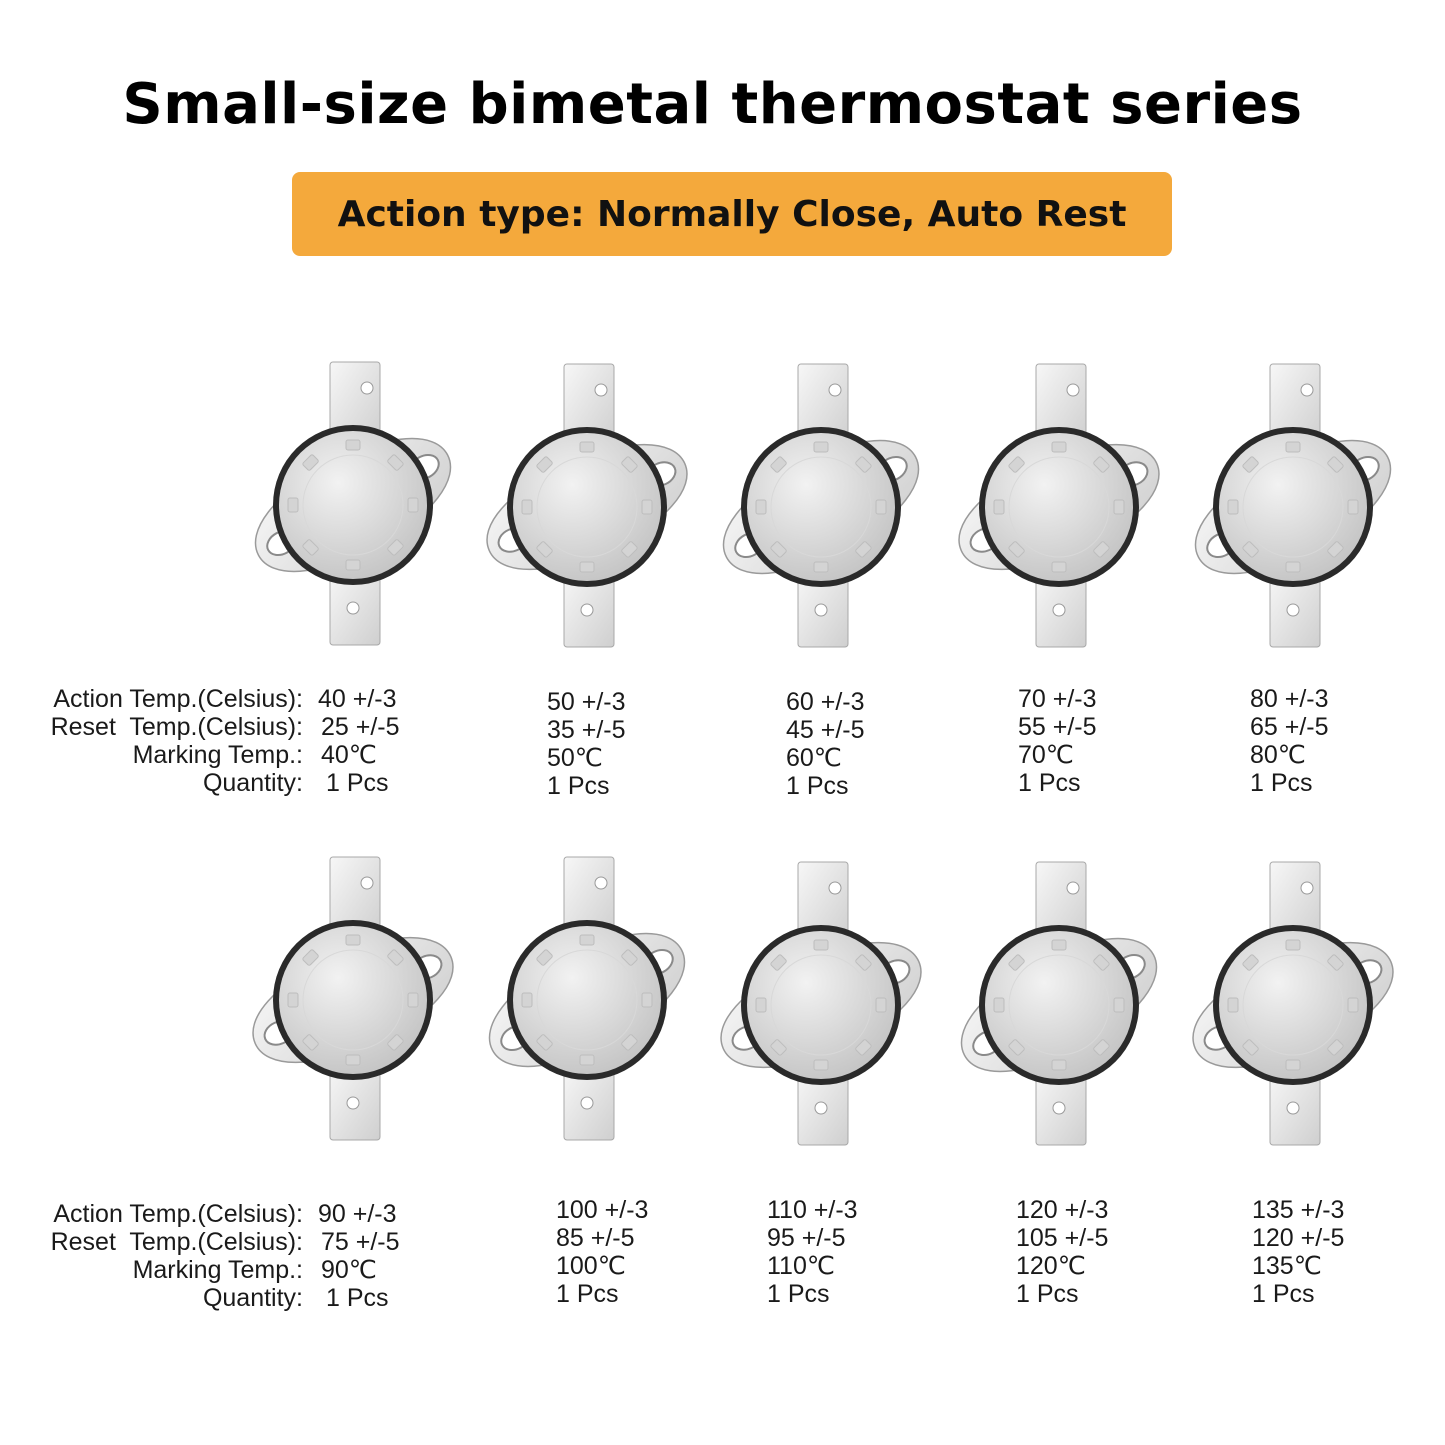  I want to click on reset-temp-value: 25 +/-5, so click(360, 727).